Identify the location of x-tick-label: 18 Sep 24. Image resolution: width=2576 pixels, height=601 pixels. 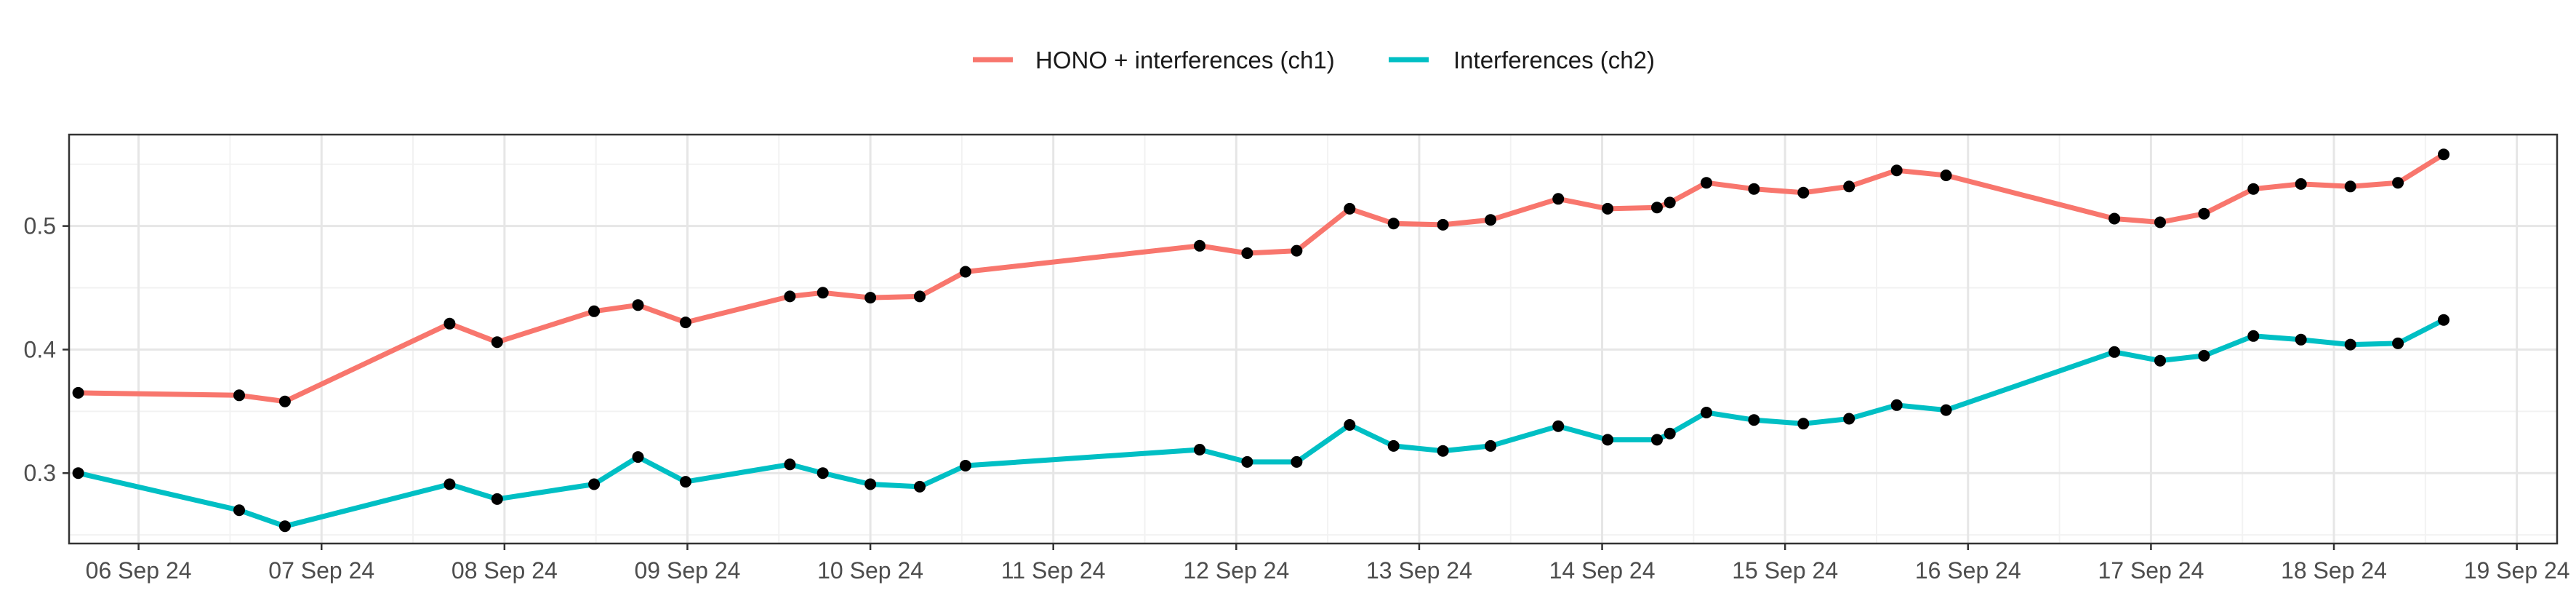
(2334, 570).